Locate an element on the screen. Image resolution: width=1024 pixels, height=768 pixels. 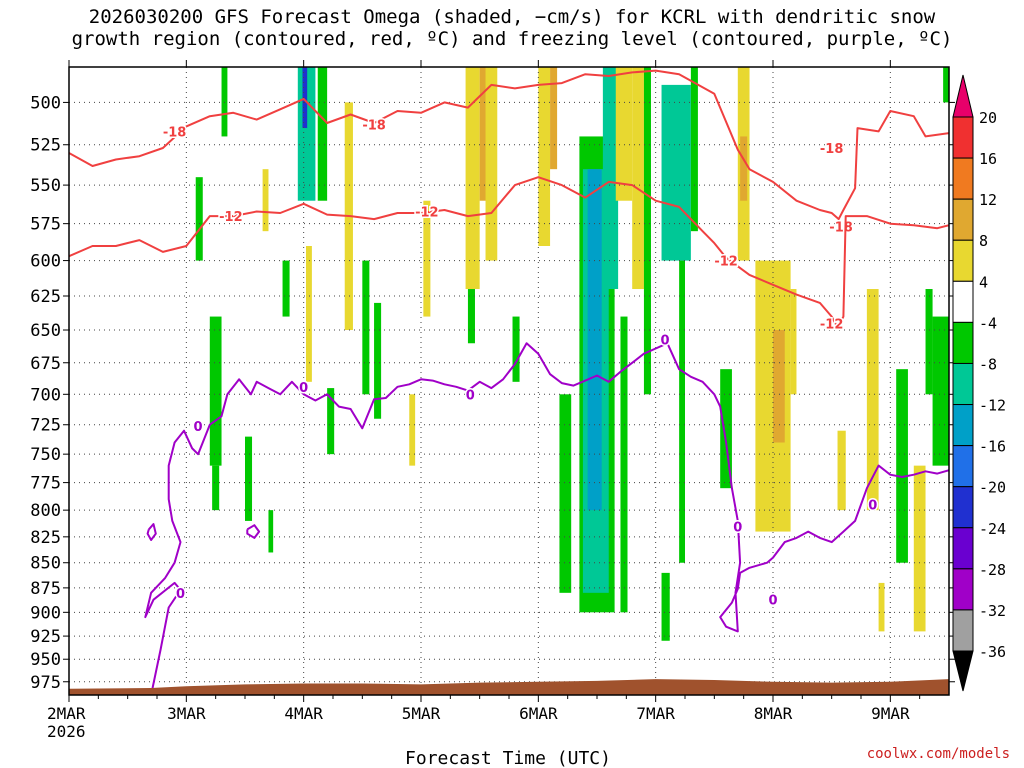
y-tick-label: 900 is located at coordinates (45, 613).